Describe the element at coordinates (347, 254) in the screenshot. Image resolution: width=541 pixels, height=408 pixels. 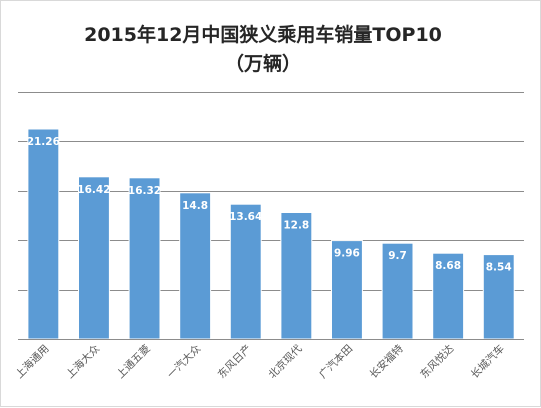
I see `data-label-7: 9.96` at that location.